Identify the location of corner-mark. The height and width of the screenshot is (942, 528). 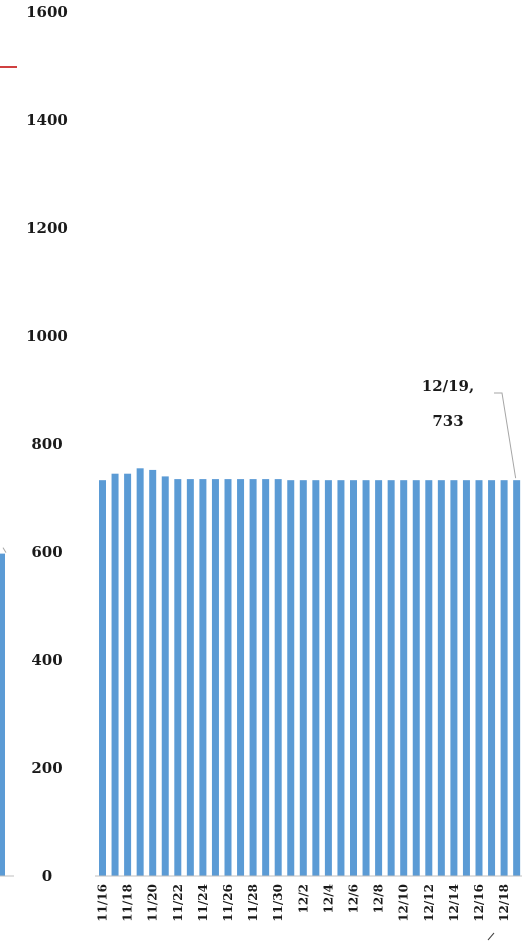
(491, 936).